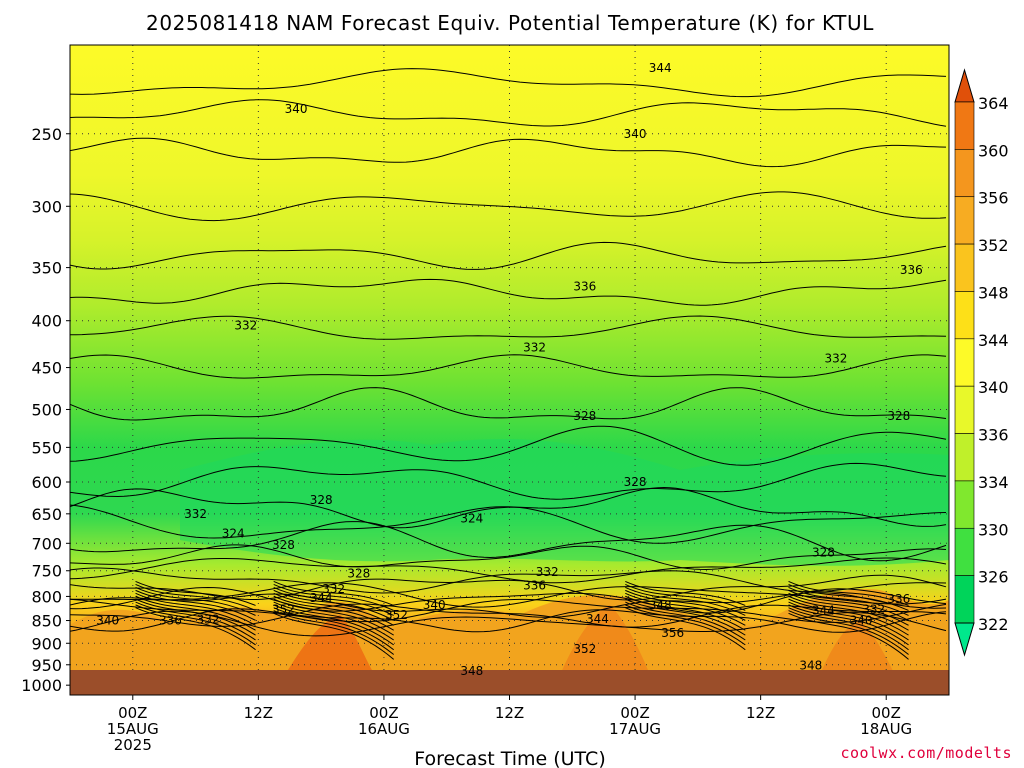 This screenshot has height=768, width=1024. What do you see at coordinates (46, 368) in the screenshot?
I see `y-tick-label: 450` at bounding box center [46, 368].